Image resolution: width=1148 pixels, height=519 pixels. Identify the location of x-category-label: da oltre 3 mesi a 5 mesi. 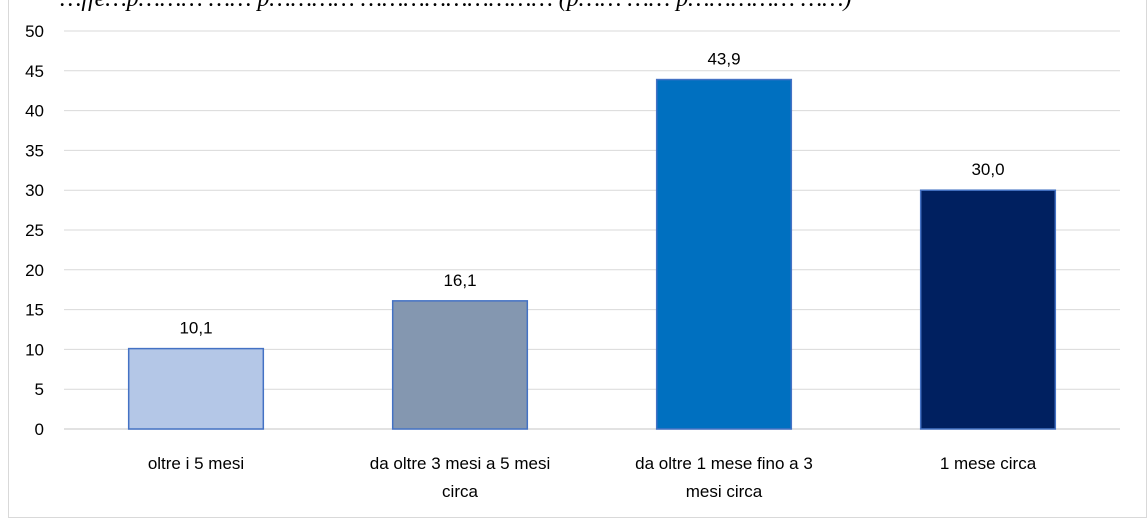
(460, 463).